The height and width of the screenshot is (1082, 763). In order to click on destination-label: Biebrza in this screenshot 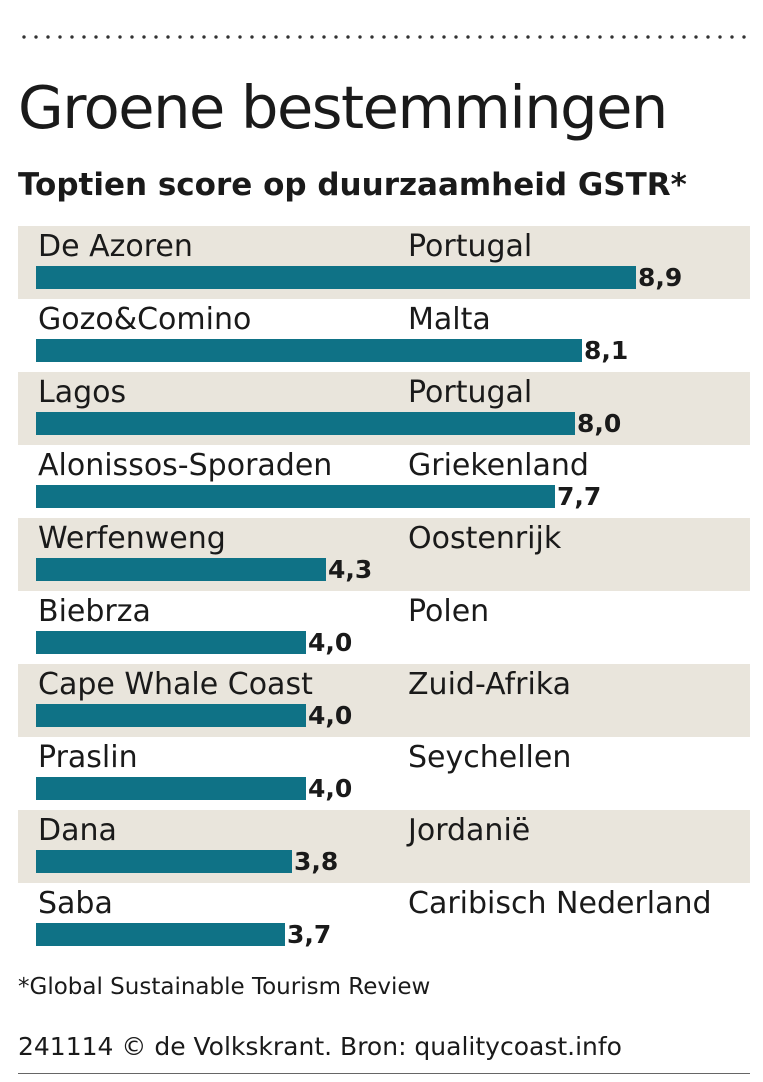, I will do `click(94, 611)`.